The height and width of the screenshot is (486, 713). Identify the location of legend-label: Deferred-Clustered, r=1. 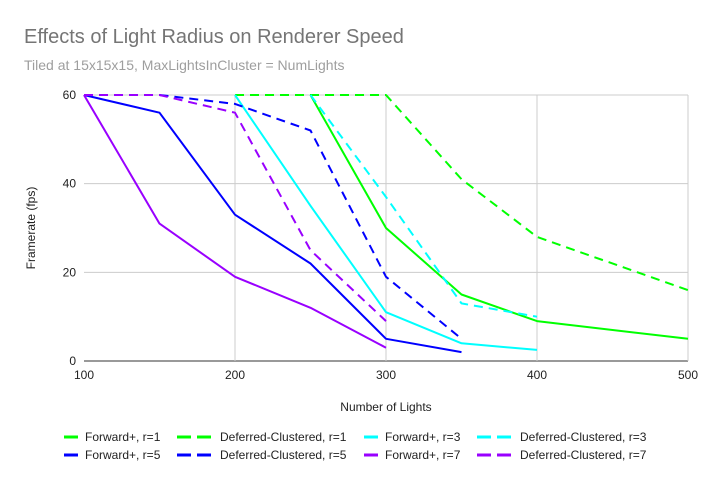
(283, 437).